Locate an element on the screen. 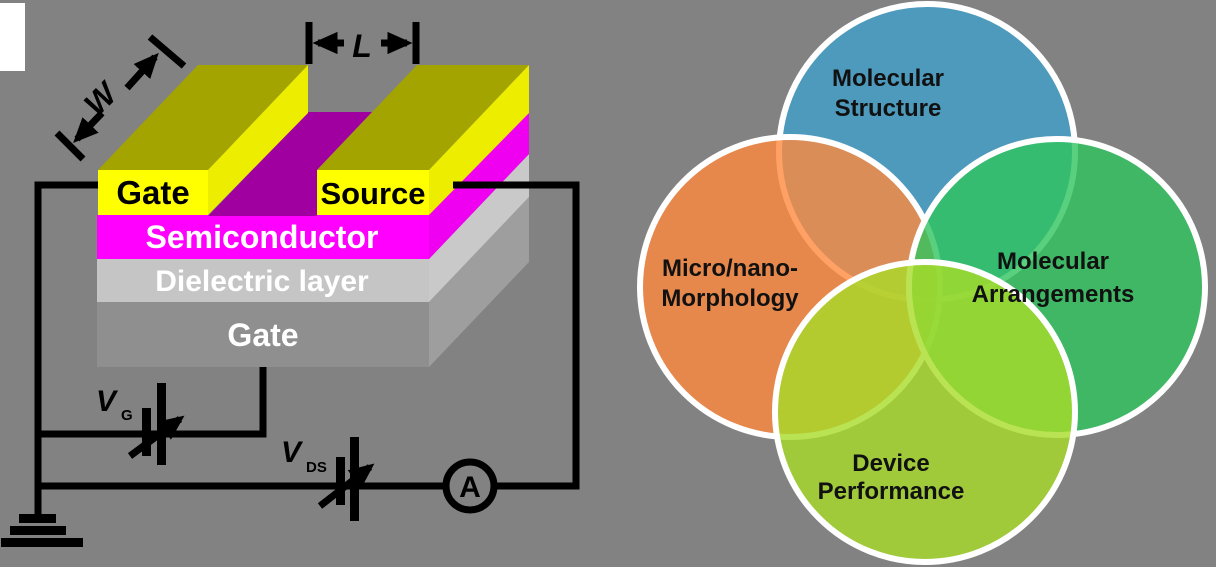 This screenshot has height=567, width=1216. dielectric-layer-side-face is located at coordinates (479, 228).